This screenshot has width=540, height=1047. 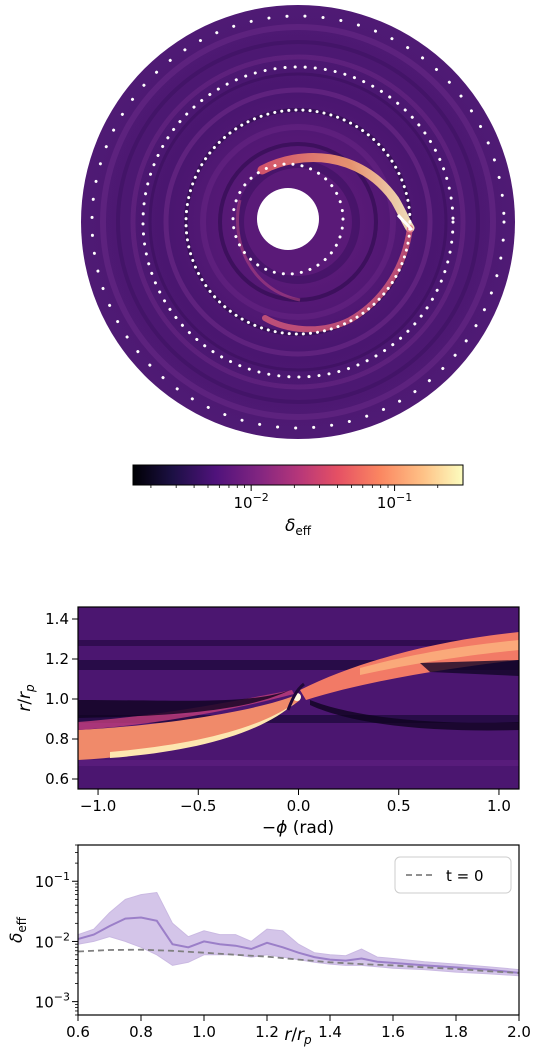 What do you see at coordinates (456, 1032) in the screenshot?
I see `line-xtick-label: 1.8` at bounding box center [456, 1032].